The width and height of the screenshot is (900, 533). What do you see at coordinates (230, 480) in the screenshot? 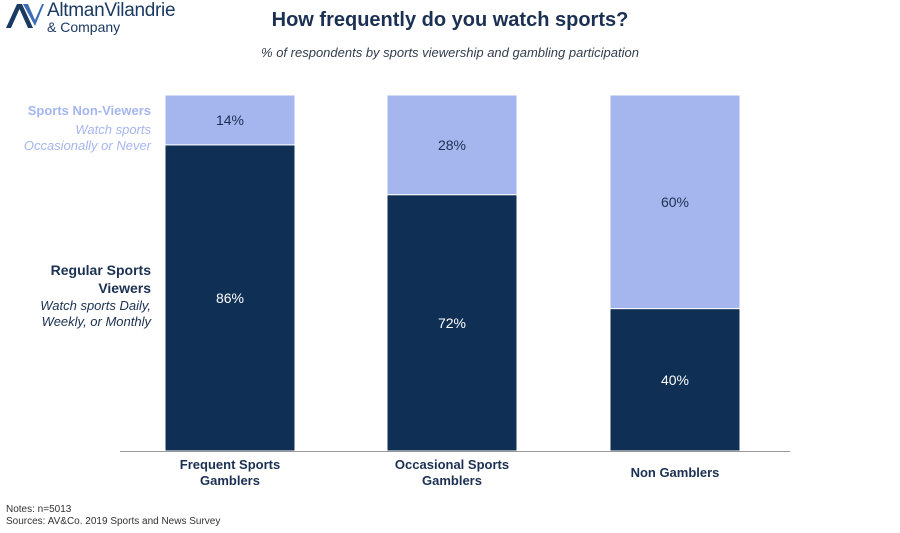
I see `category-label-1-line2: Gamblers` at bounding box center [230, 480].